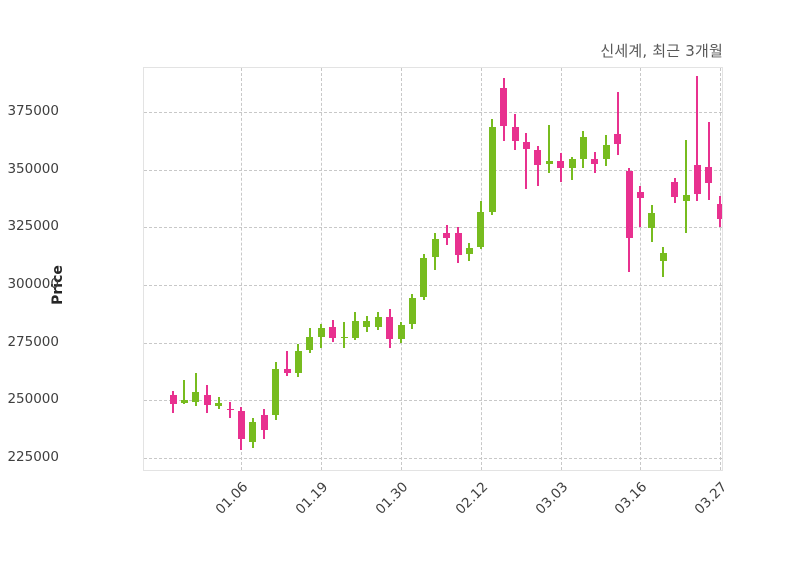 This screenshot has height=575, width=800. I want to click on y-axis-tick-label: 225000, so click(33, 457).